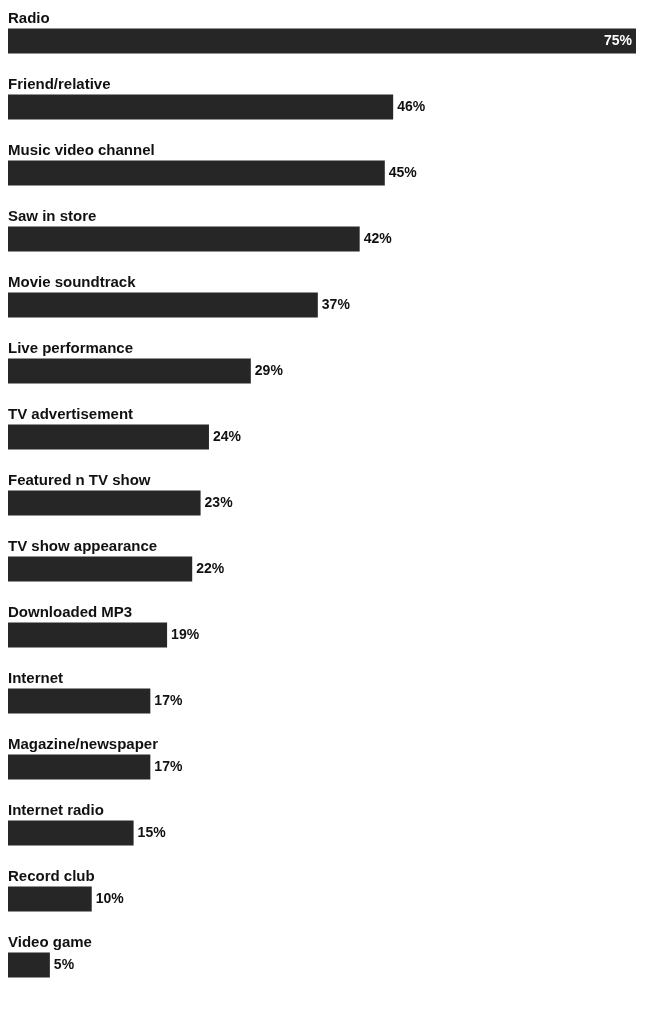  Describe the element at coordinates (227, 436) in the screenshot. I see `data-label: 24%` at that location.